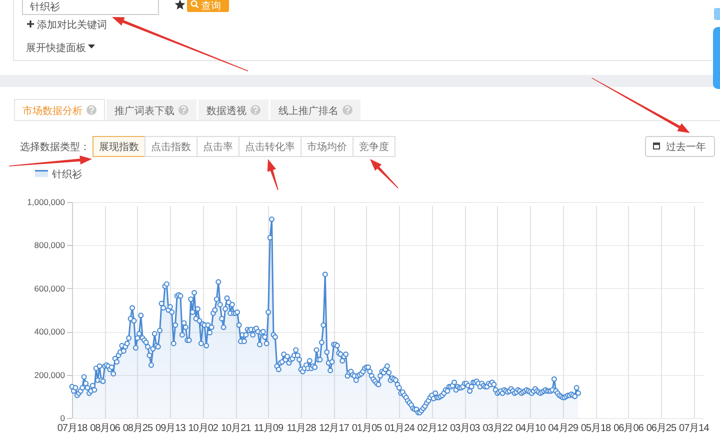 This screenshot has width=720, height=434. Describe the element at coordinates (694, 428) in the screenshot. I see `x-tick-label: 07月14` at that location.